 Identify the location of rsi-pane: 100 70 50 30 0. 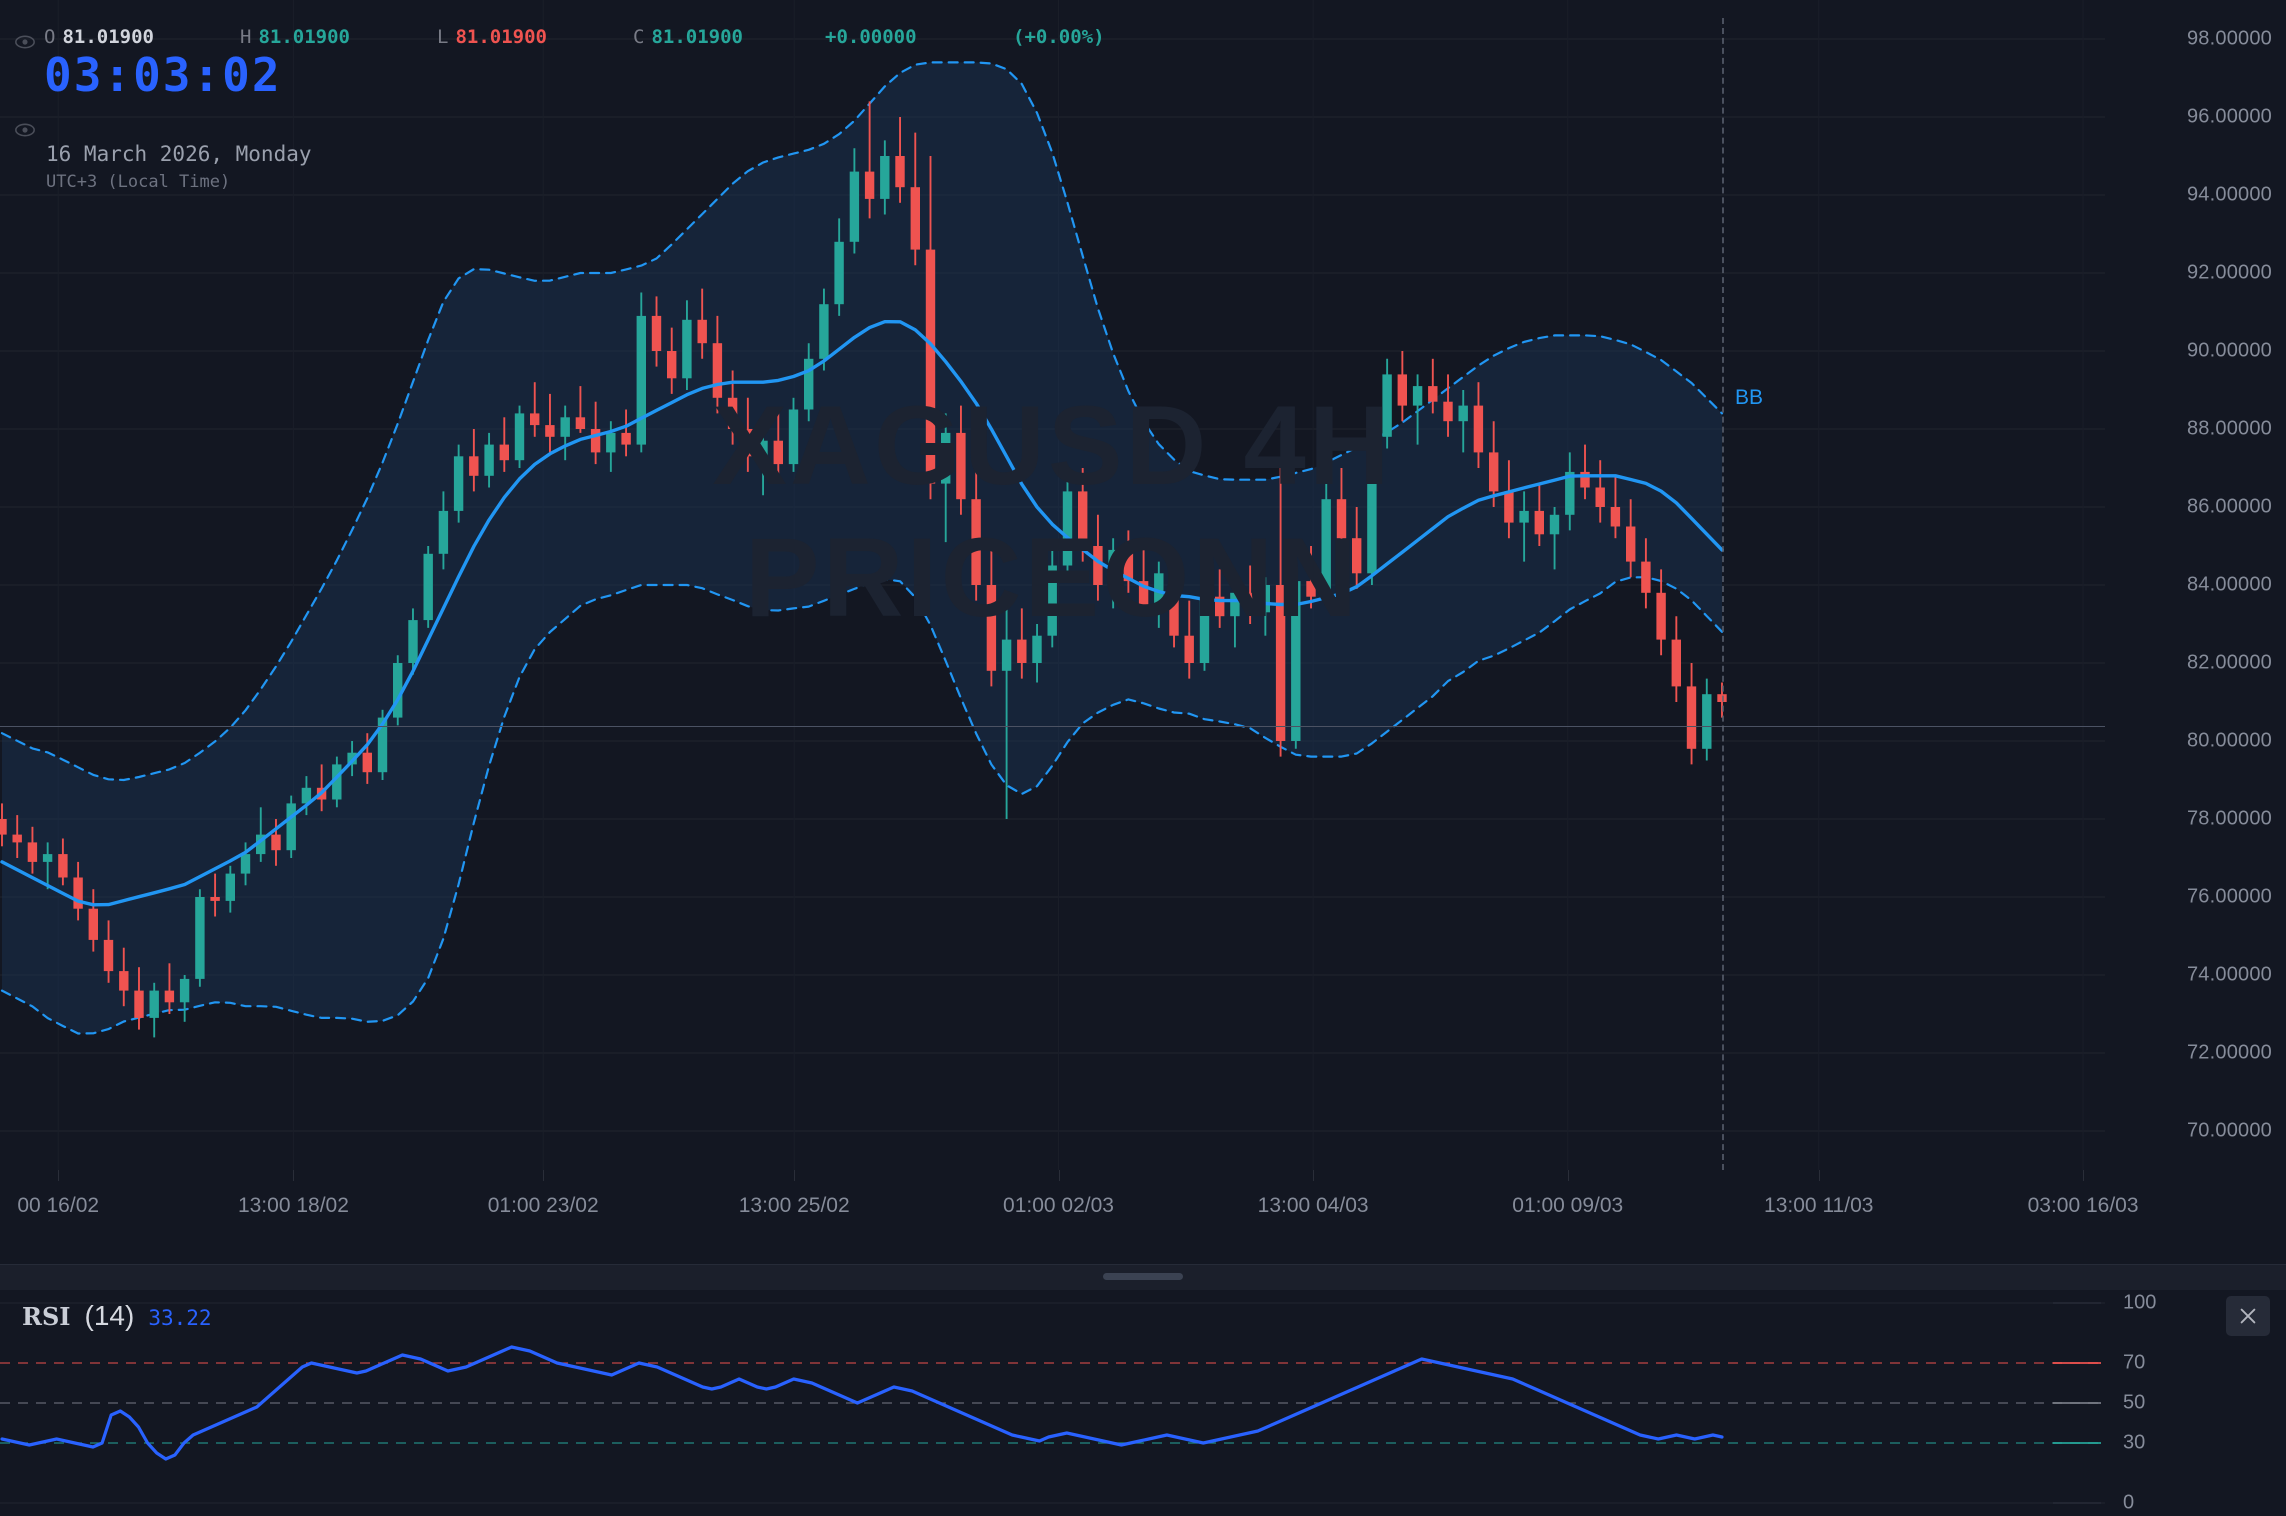
(1143, 1403).